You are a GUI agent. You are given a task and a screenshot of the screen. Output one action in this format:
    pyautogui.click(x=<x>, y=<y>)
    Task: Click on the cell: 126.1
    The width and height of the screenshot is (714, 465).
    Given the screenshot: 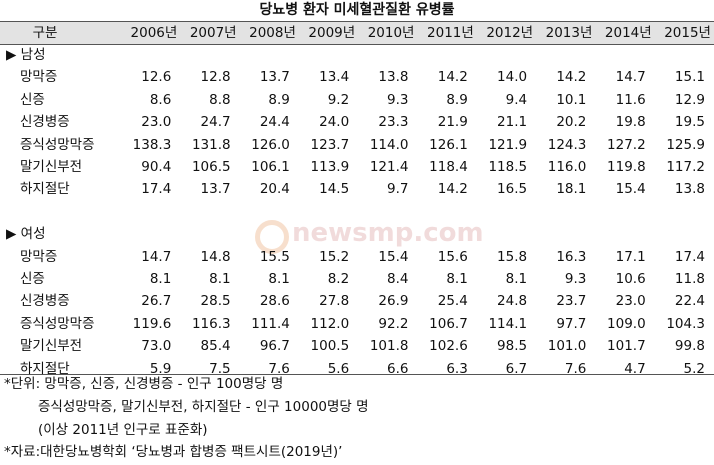 What is the action you would take?
    pyautogui.click(x=448, y=144)
    